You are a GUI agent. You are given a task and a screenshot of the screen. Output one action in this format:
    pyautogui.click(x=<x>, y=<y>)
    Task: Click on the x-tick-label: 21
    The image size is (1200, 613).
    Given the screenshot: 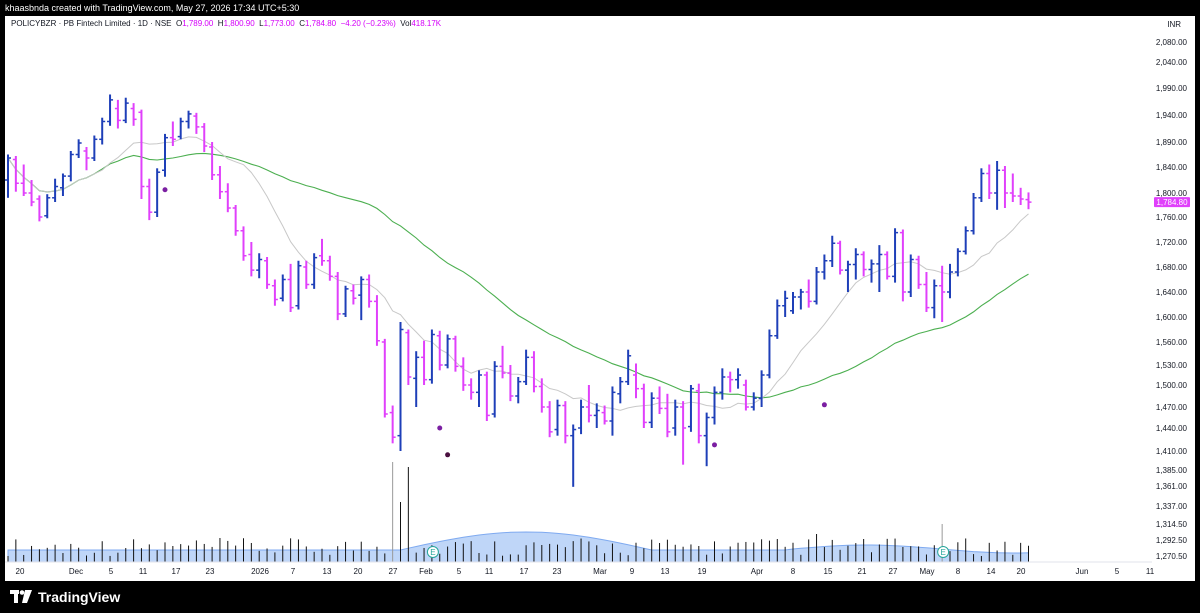 What is the action you would take?
    pyautogui.click(x=862, y=571)
    